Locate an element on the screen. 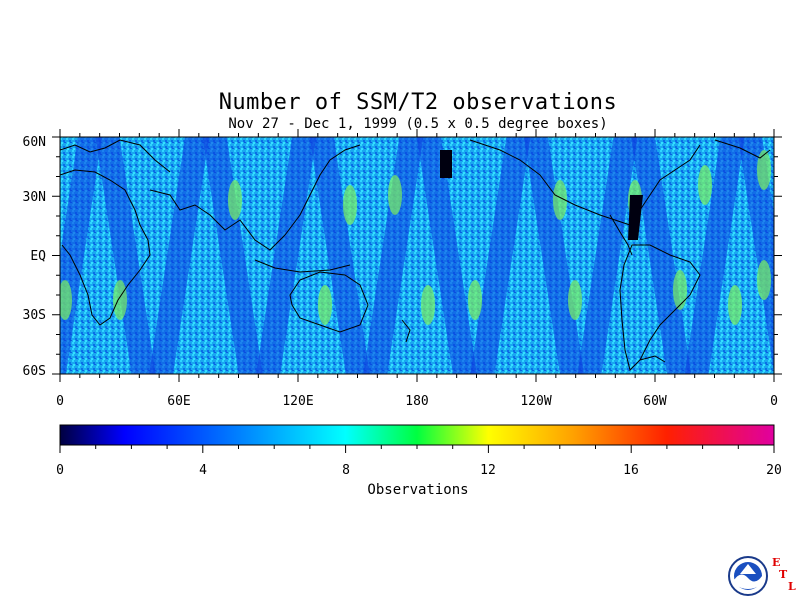  colorbar-tick-0: 0 is located at coordinates (60, 470).